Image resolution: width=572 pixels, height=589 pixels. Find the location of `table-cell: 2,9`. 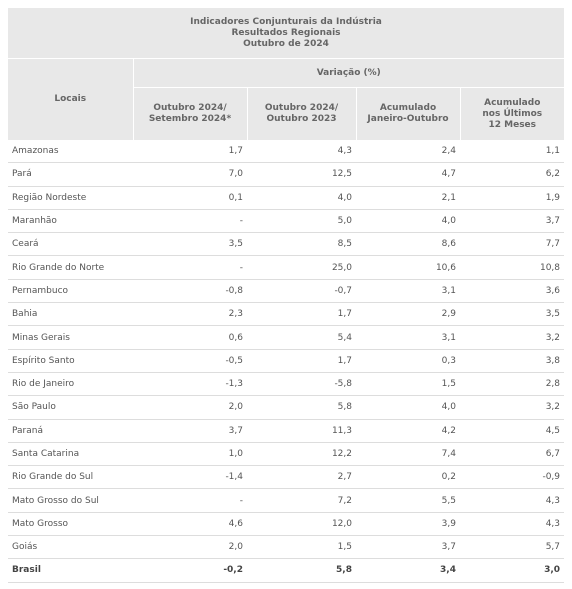

table-cell: 2,9 is located at coordinates (408, 314).